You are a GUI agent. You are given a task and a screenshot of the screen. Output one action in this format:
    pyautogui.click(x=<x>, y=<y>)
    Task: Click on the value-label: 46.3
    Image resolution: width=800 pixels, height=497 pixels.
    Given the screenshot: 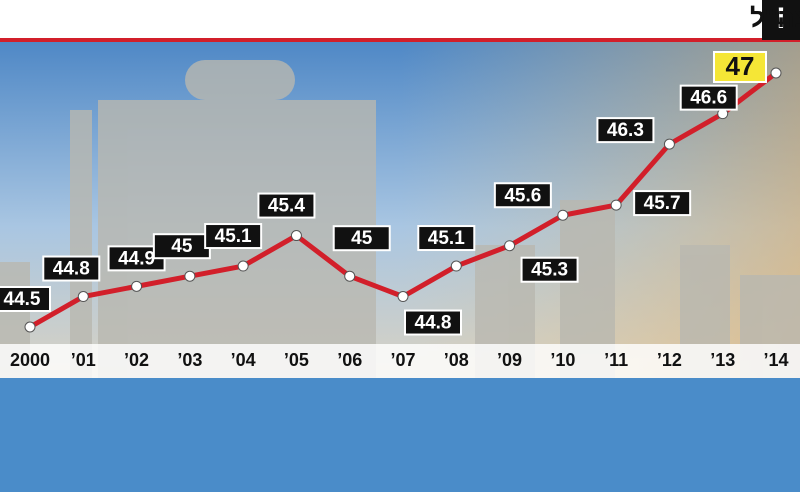 What is the action you would take?
    pyautogui.click(x=625, y=130)
    